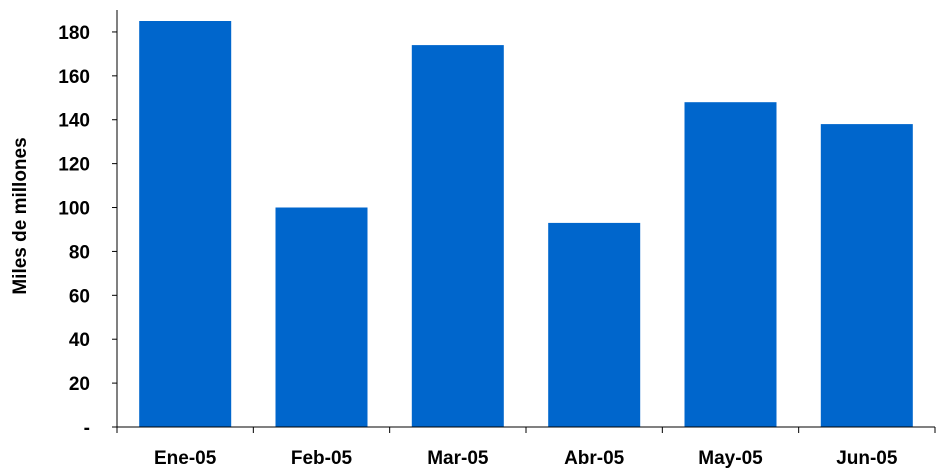 This screenshot has height=472, width=943. What do you see at coordinates (79, 340) in the screenshot?
I see `y-tick-label: 40` at bounding box center [79, 340].